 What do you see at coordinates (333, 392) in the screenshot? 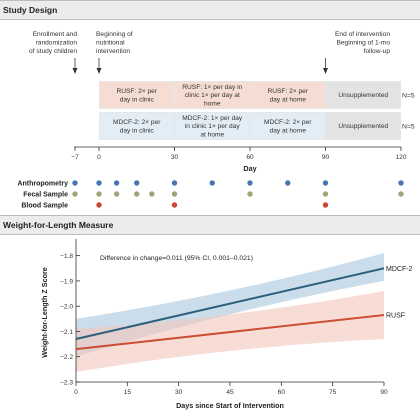
I see `x-tick-label: 75` at bounding box center [333, 392].